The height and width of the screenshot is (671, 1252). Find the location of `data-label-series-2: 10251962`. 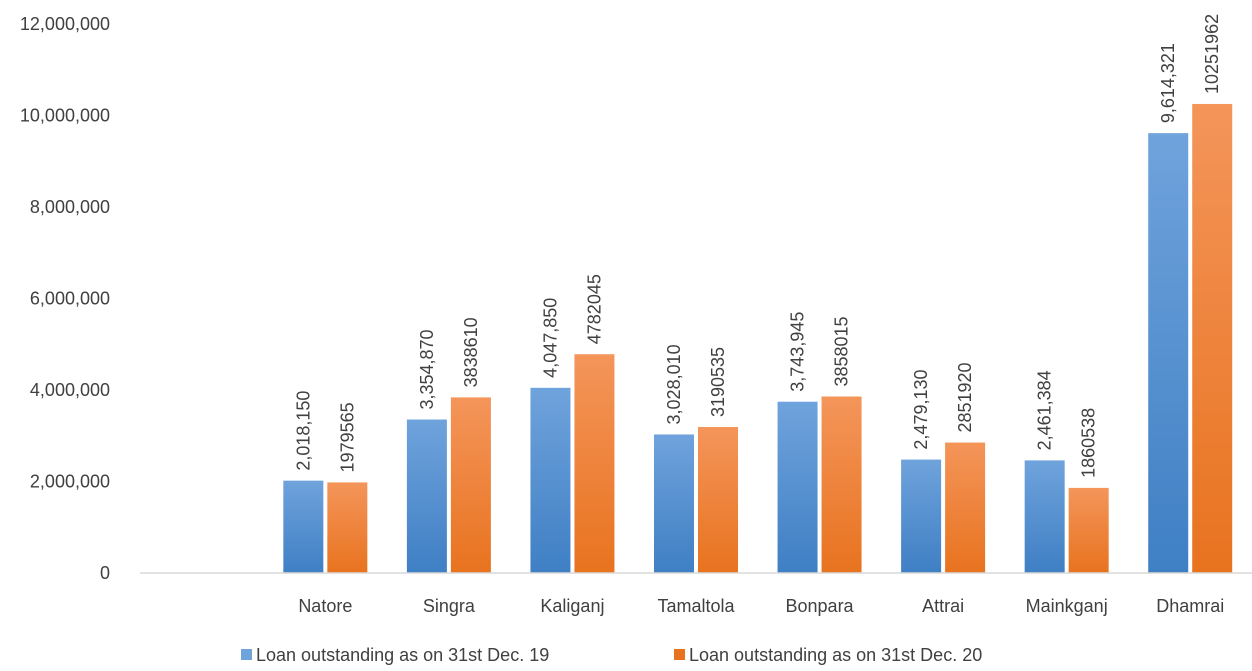

data-label-series-2: 10251962 is located at coordinates (1212, 54).